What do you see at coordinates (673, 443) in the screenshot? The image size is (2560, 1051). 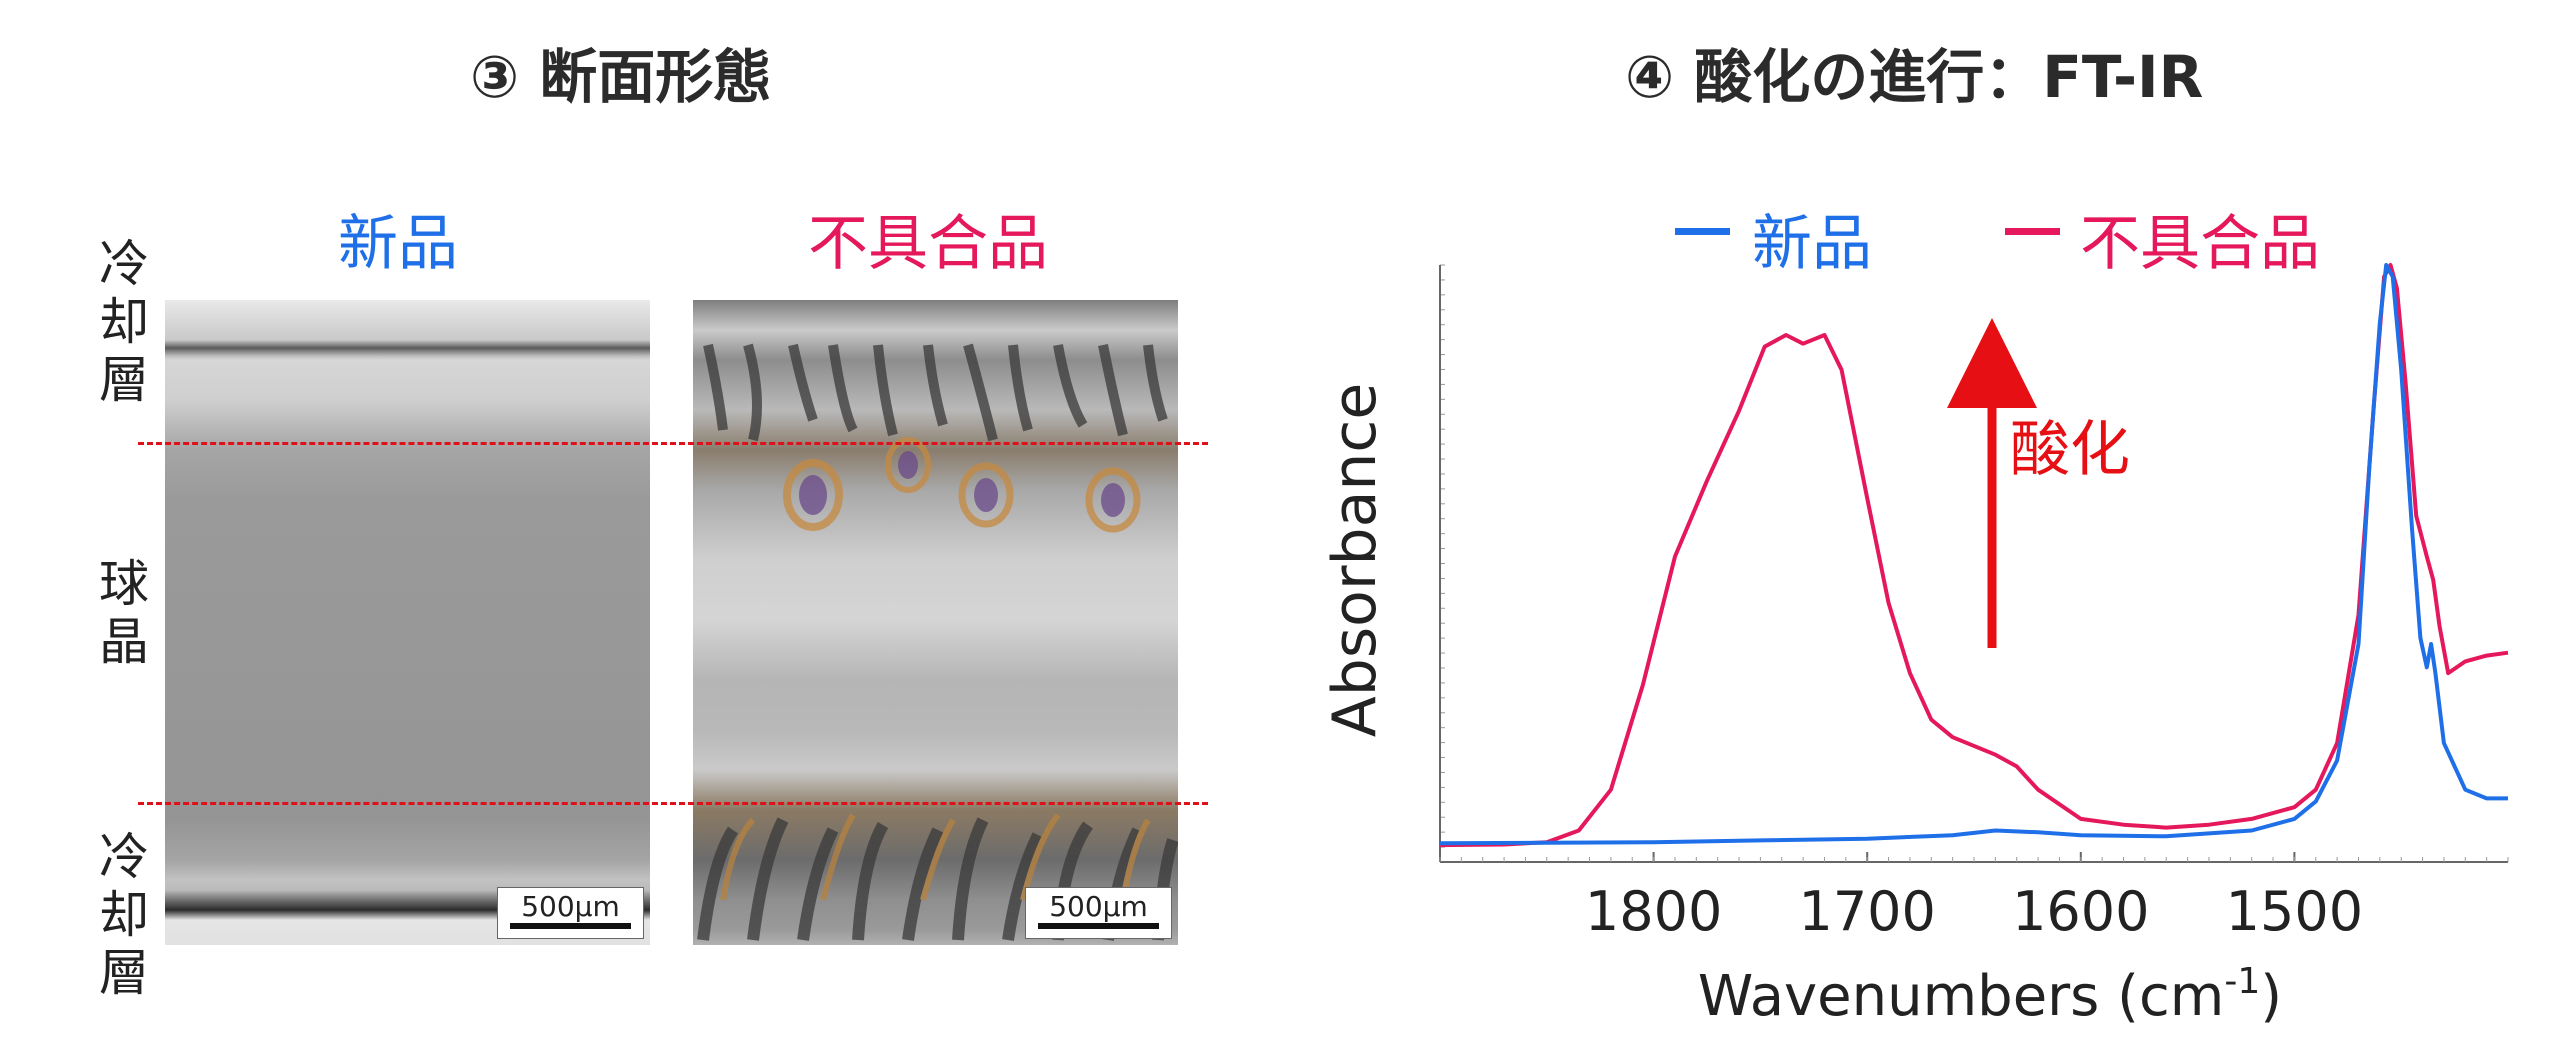 I see `boundary-line-upper` at bounding box center [673, 443].